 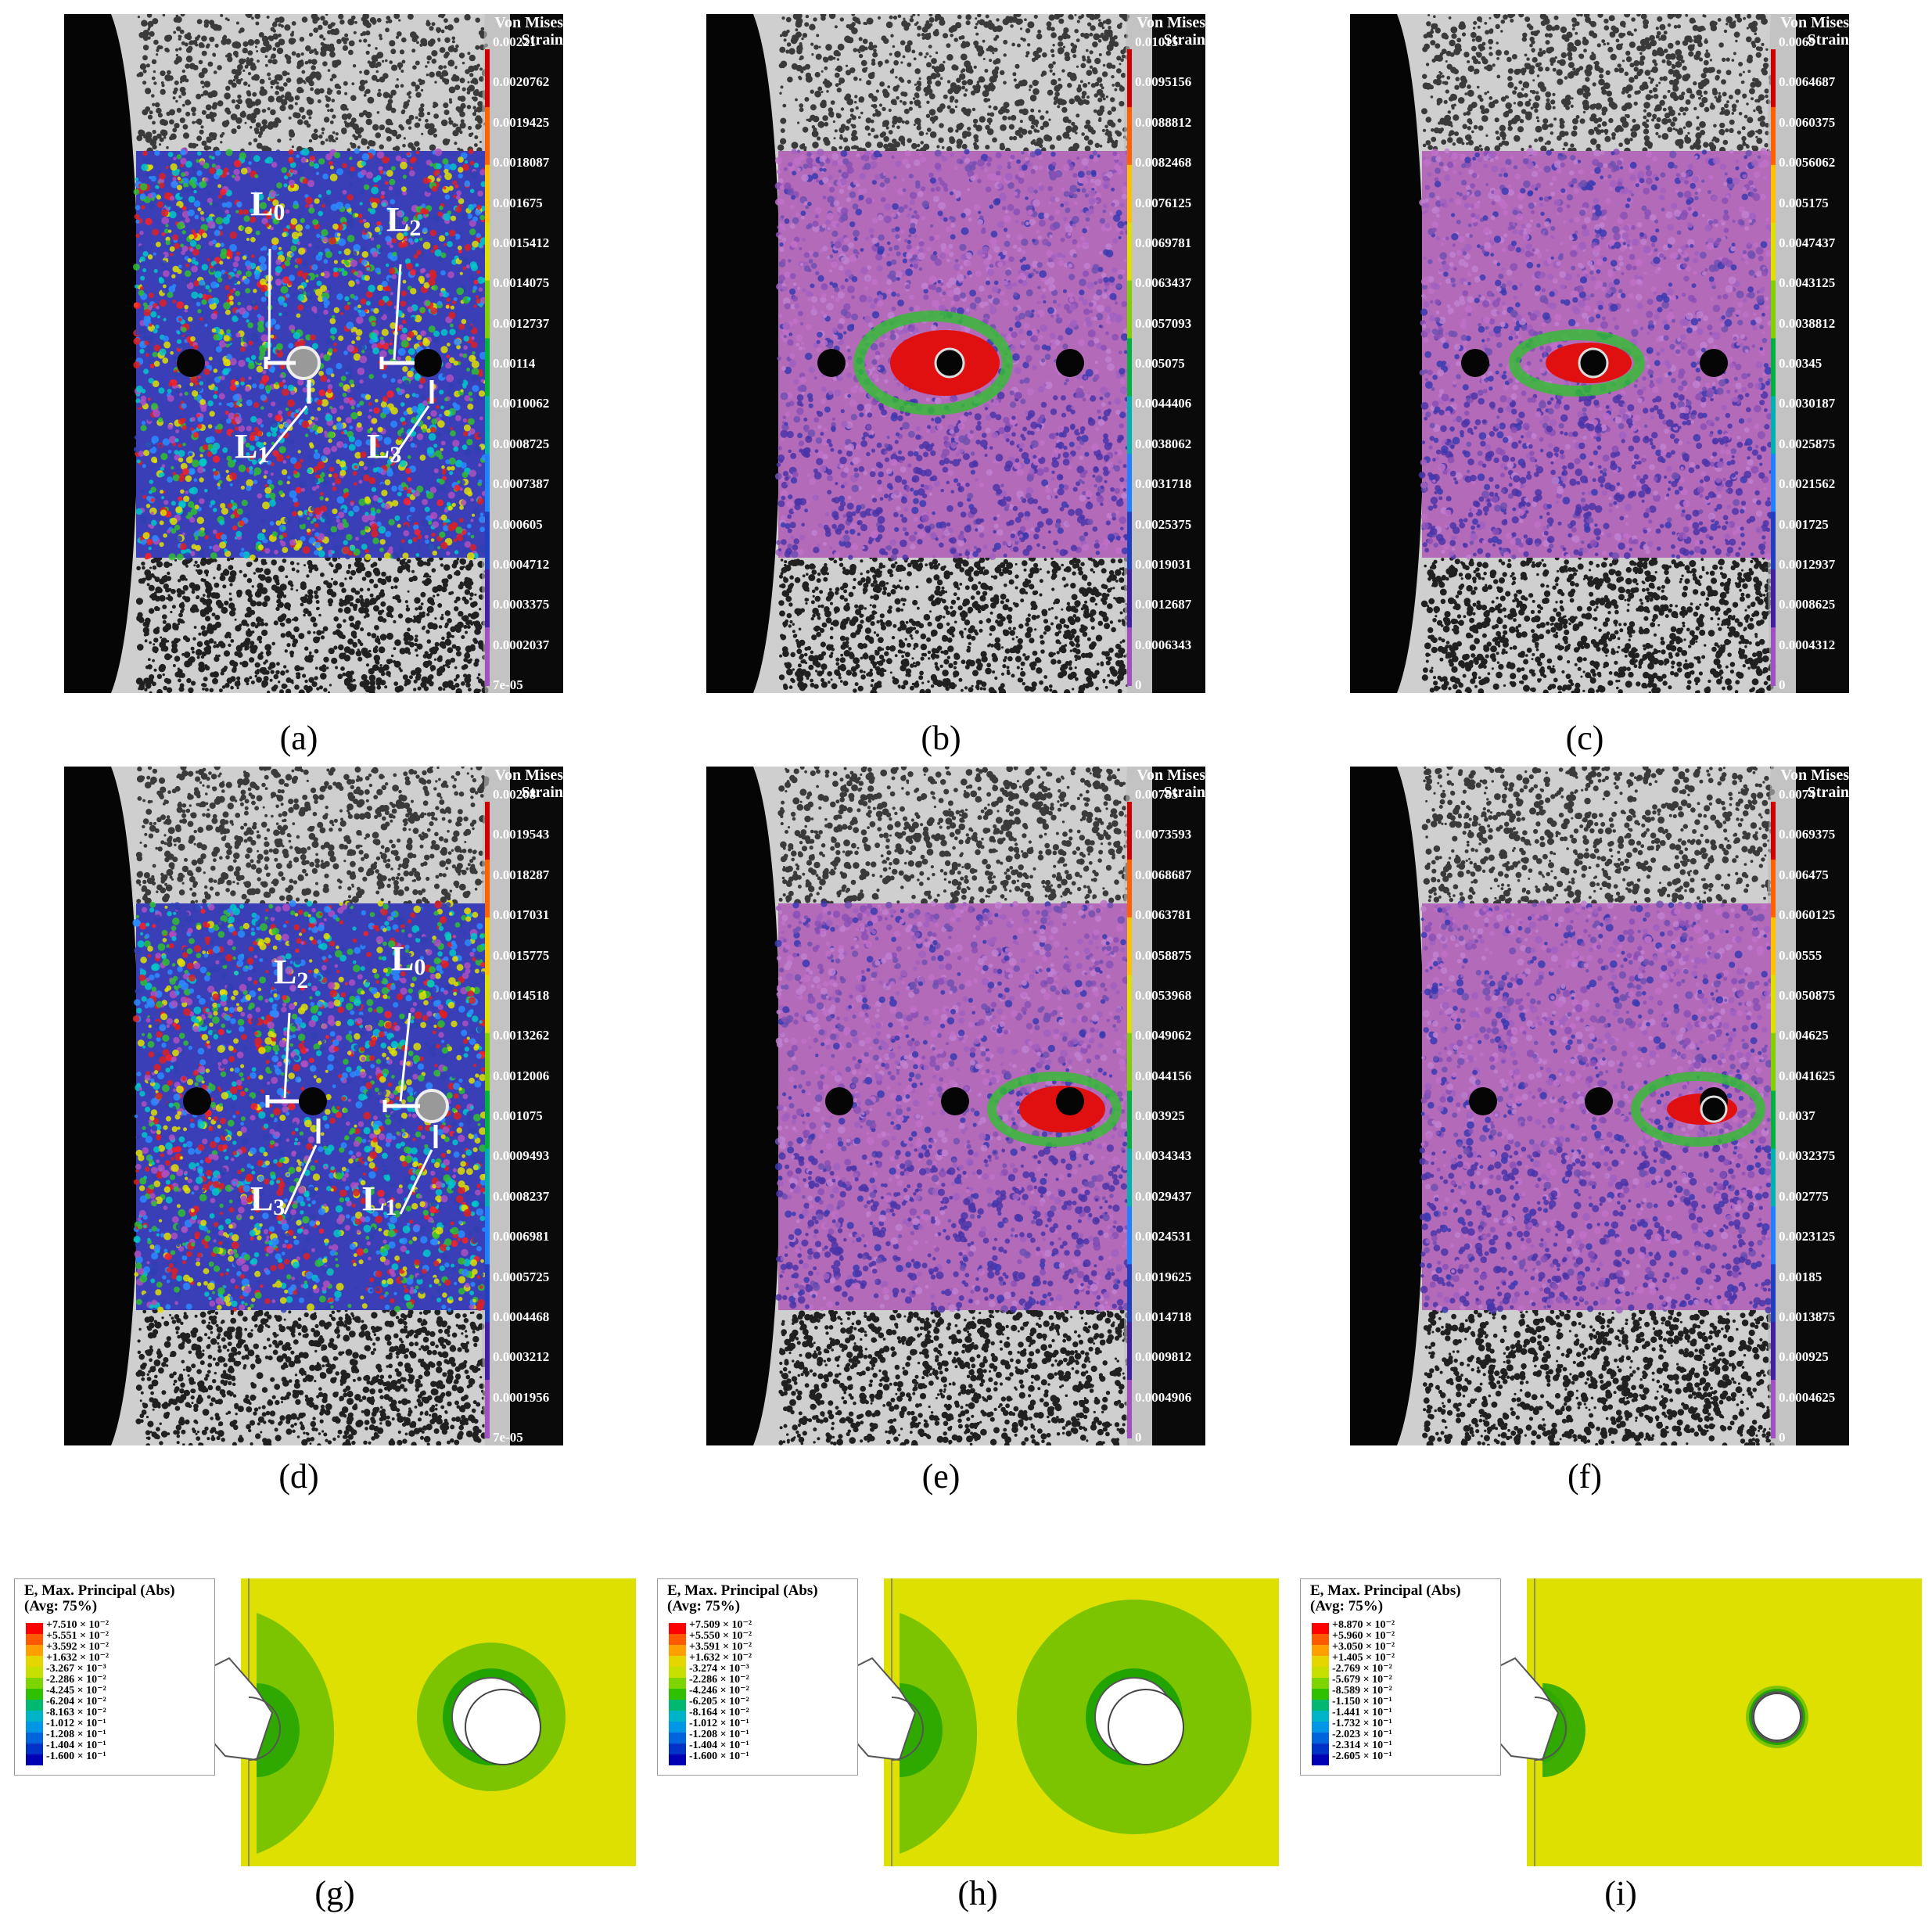 What do you see at coordinates (1807, 835) in the screenshot?
I see `colorbar-tick: 0.0069375` at bounding box center [1807, 835].